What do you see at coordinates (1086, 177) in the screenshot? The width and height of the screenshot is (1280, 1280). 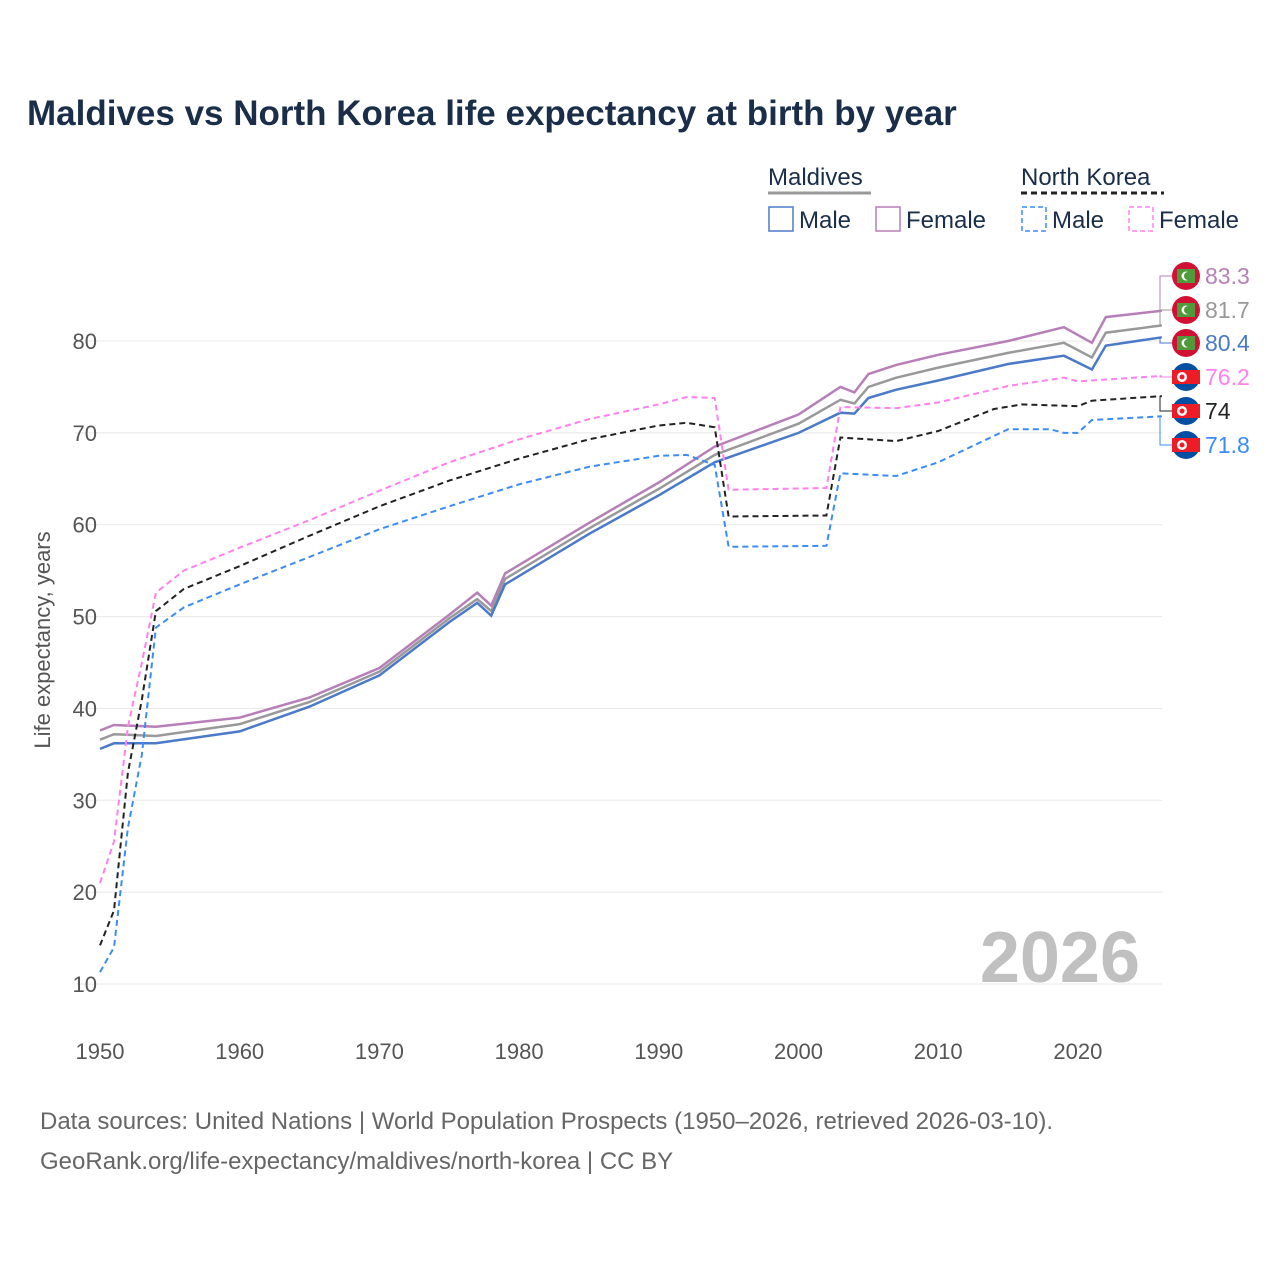 I see `legend-group-title: North Korea` at bounding box center [1086, 177].